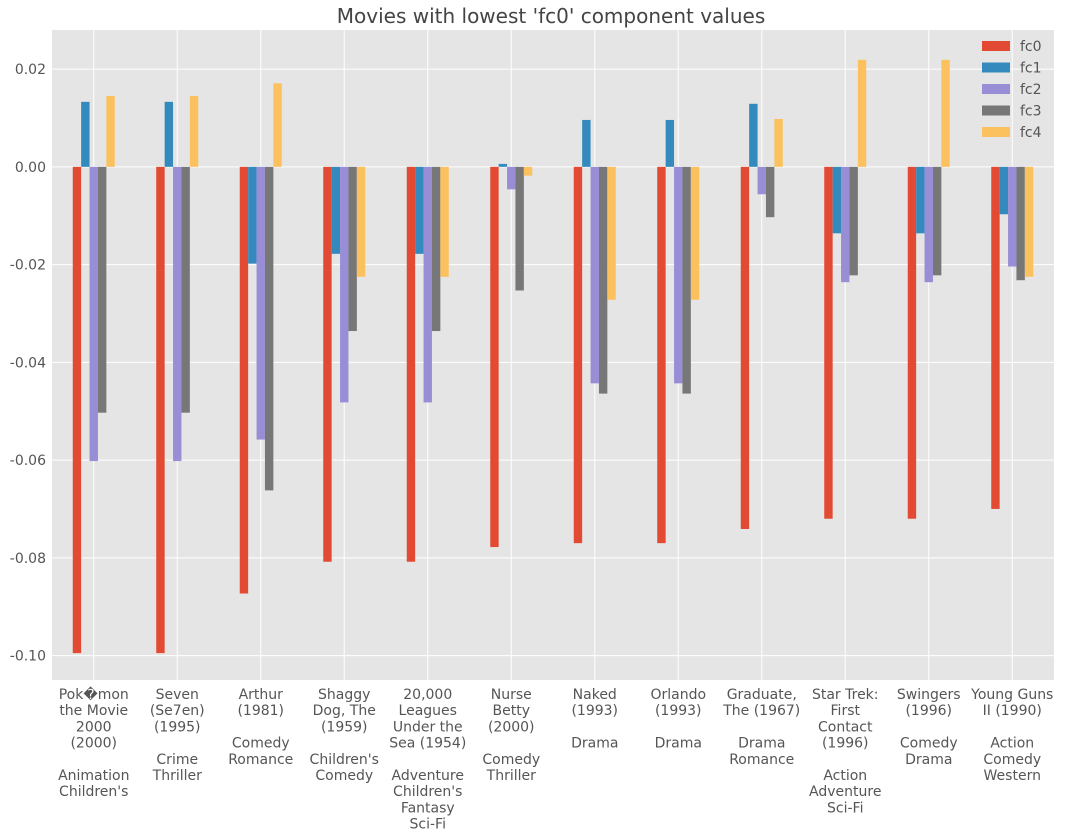  Describe the element at coordinates (996, 132) in the screenshot. I see `legend-swatch-fc4` at that location.